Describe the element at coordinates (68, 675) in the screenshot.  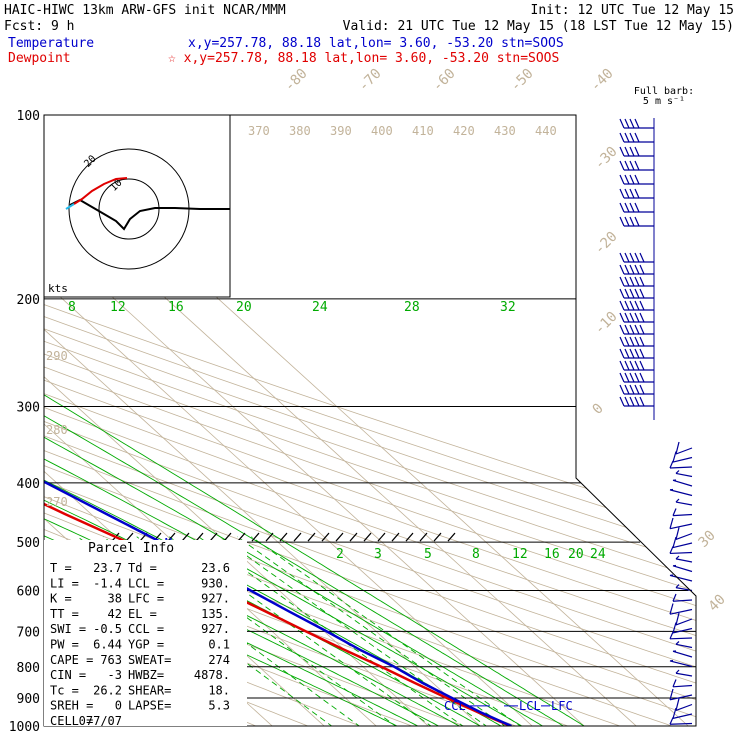
I see `parcel-info-cell: CIN =` at that location.